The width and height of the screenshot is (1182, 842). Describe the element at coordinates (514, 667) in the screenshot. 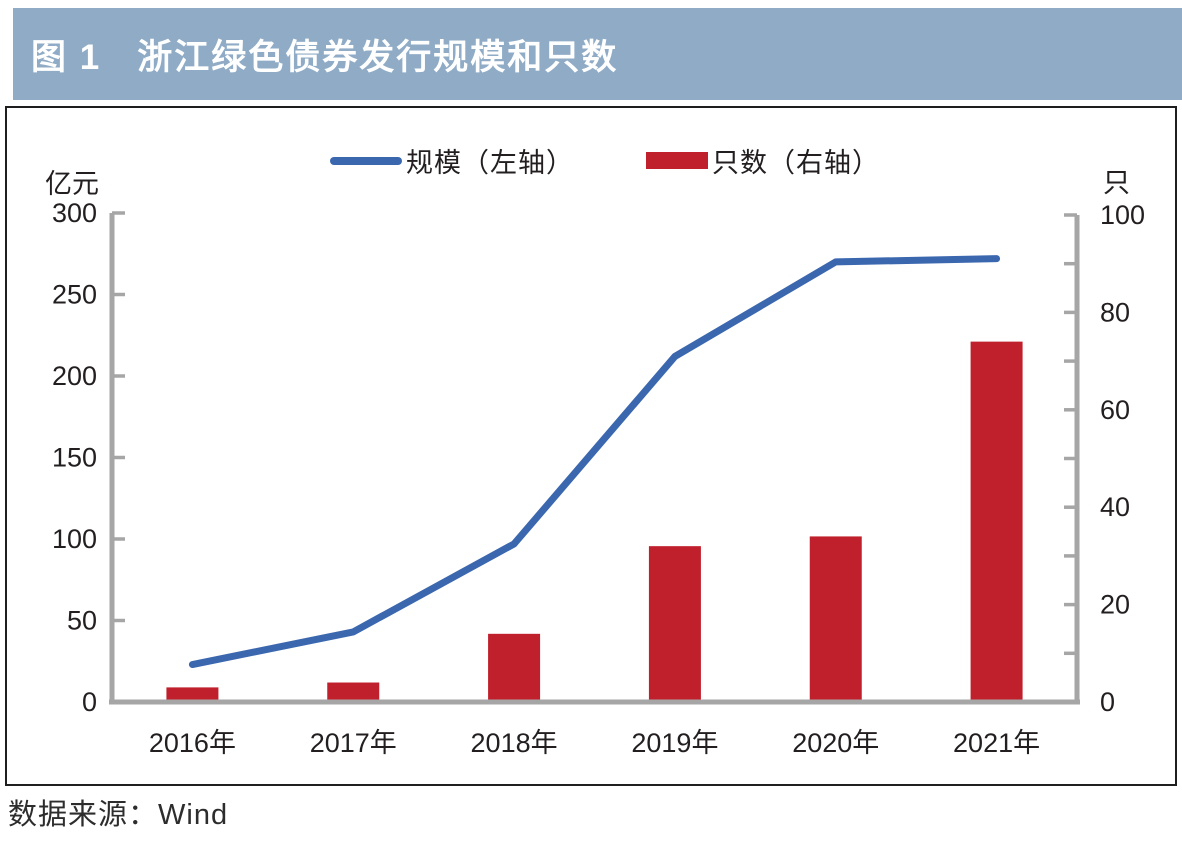

I see `bar-2018年` at that location.